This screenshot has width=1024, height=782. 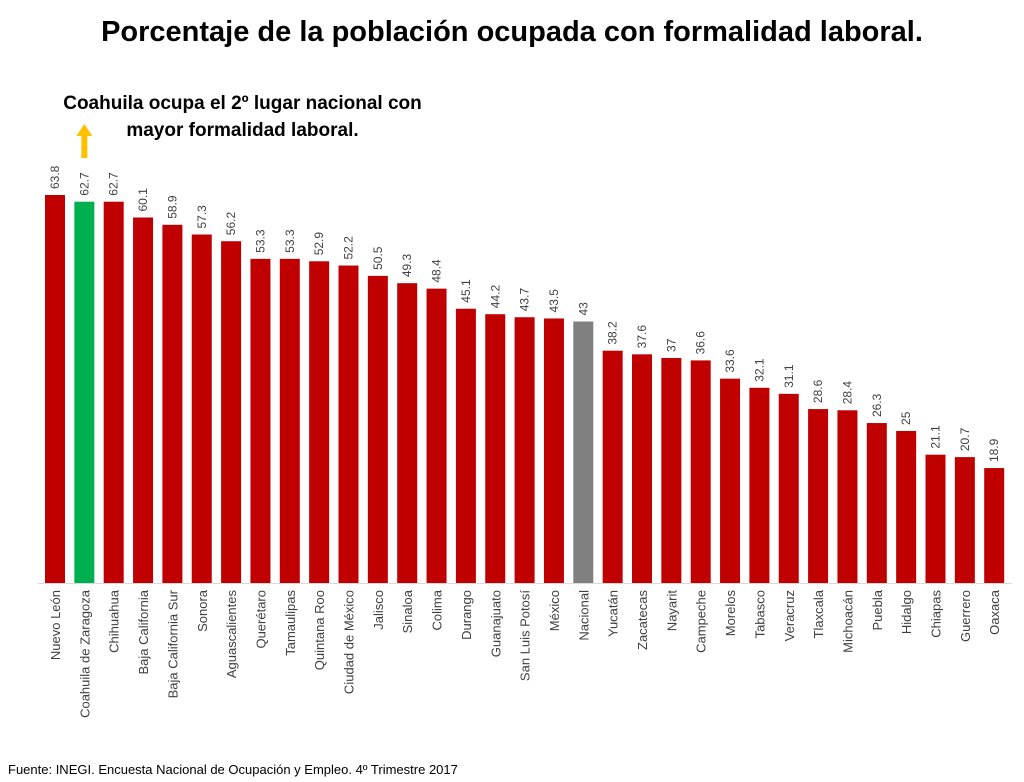 What do you see at coordinates (84, 653) in the screenshot?
I see `category-label: Coahuila de Zaragoza` at bounding box center [84, 653].